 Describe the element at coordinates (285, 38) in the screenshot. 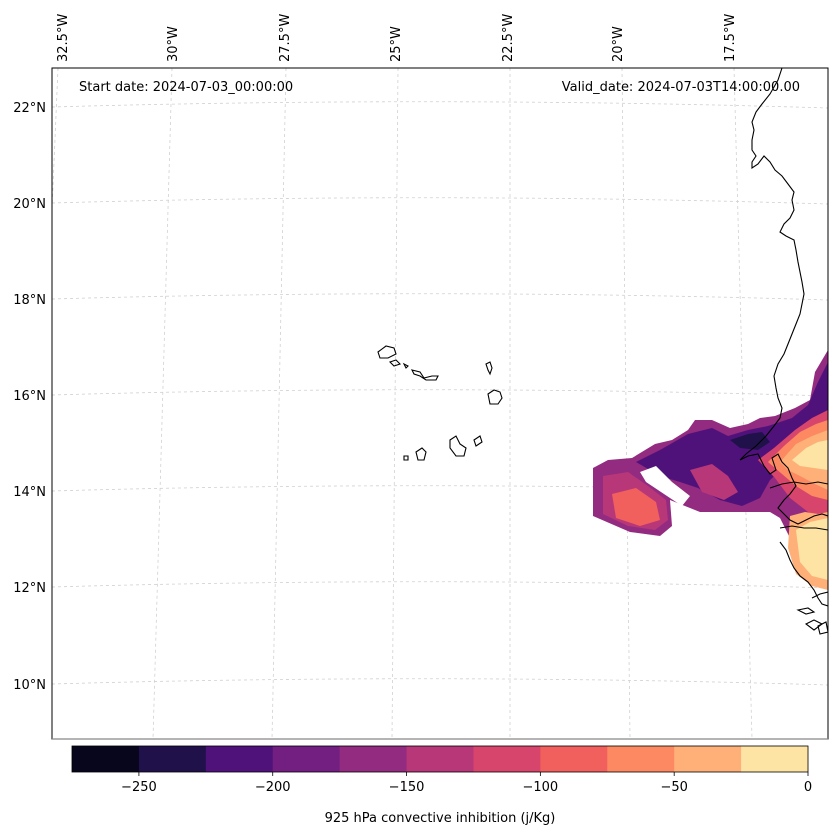

I see `lon-label-27-5w: 27.5°W` at that location.